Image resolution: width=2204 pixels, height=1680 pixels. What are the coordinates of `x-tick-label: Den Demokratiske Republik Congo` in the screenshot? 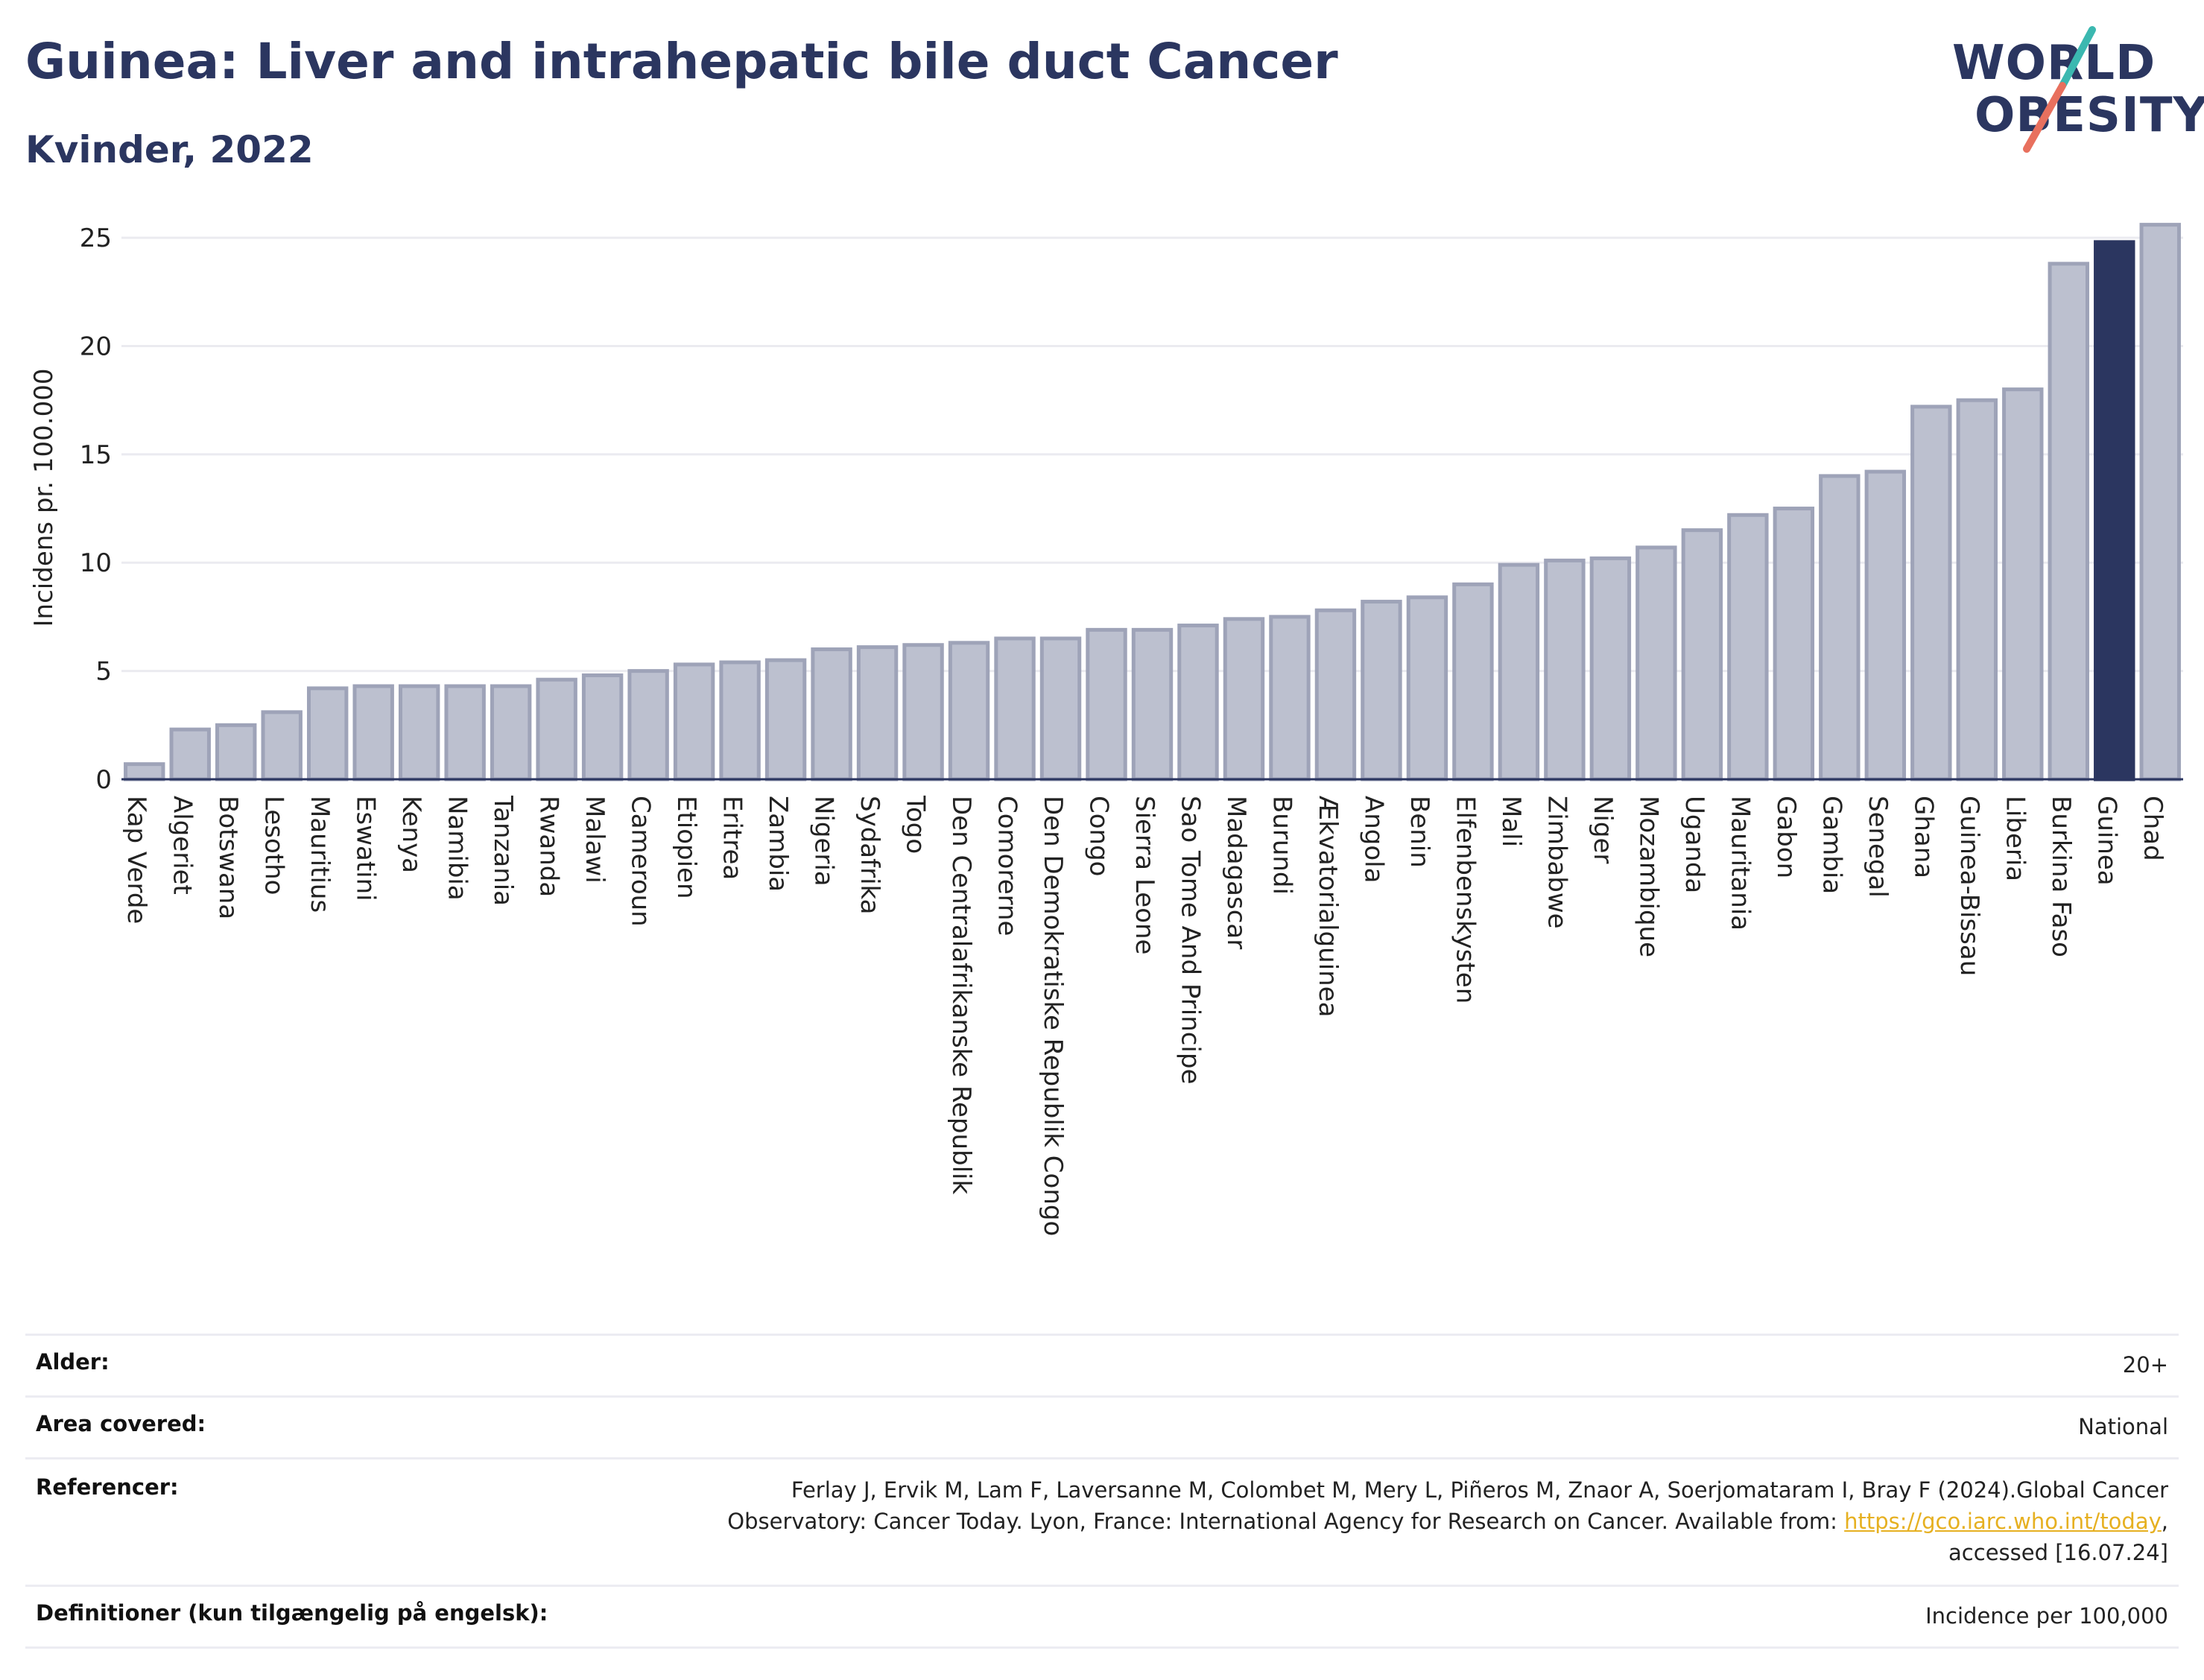 It's located at (1053, 1016).